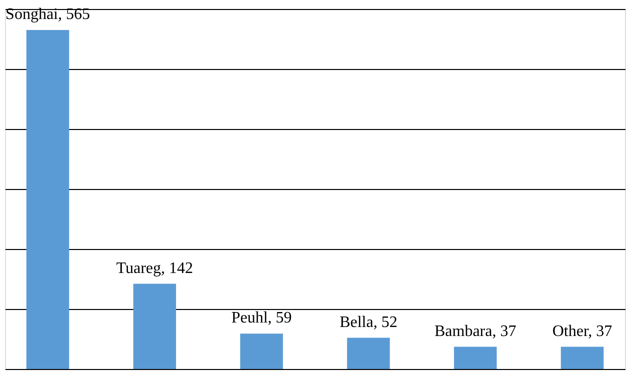 This screenshot has width=640, height=374. What do you see at coordinates (475, 331) in the screenshot?
I see `data-label: Bambara, 37` at bounding box center [475, 331].